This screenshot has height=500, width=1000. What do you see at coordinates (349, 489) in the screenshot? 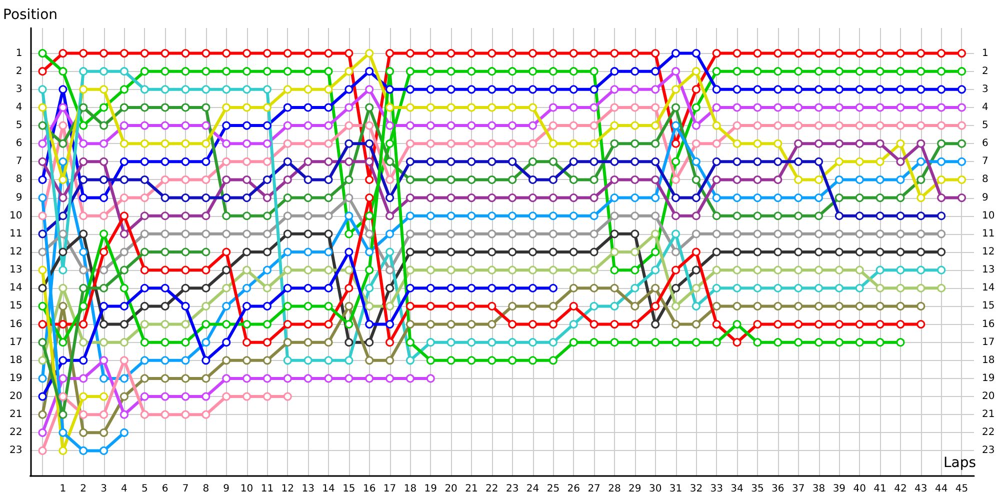
I see `x-tick-label: 15` at bounding box center [349, 489].